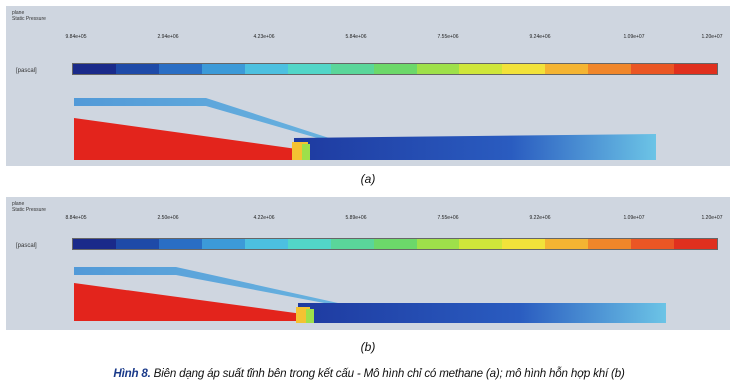 Image resolution: width=736 pixels, height=391 pixels. I want to click on panel-a-colorbar, so click(395, 69).